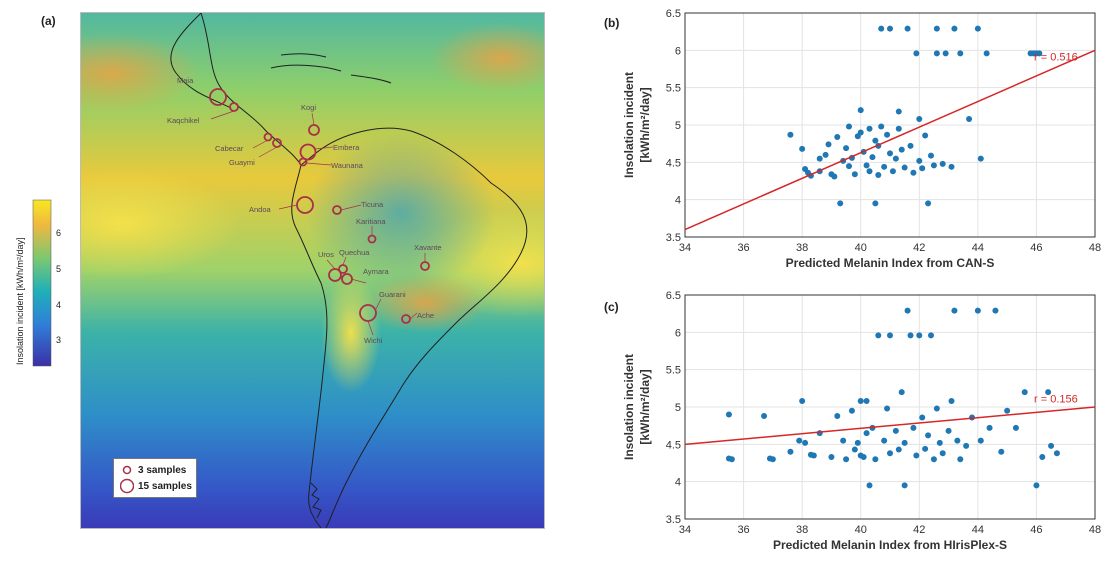  What do you see at coordinates (218, 97) in the screenshot?
I see `marker-maia` at bounding box center [218, 97].